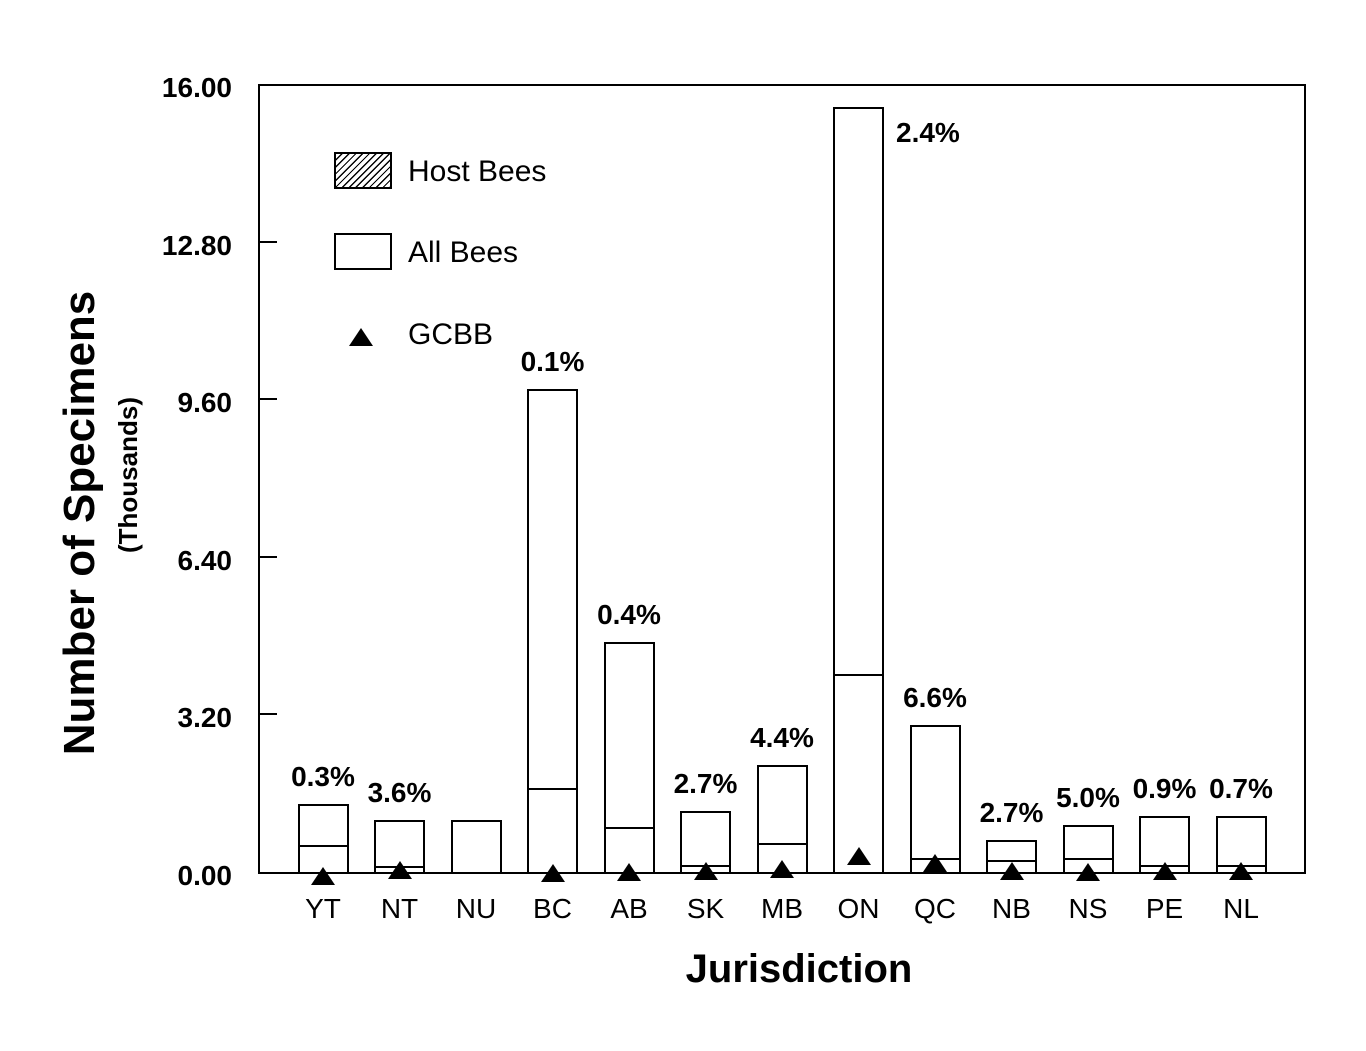 The image size is (1366, 1051). What do you see at coordinates (782, 908) in the screenshot?
I see `x-tick-label: MB` at bounding box center [782, 908].